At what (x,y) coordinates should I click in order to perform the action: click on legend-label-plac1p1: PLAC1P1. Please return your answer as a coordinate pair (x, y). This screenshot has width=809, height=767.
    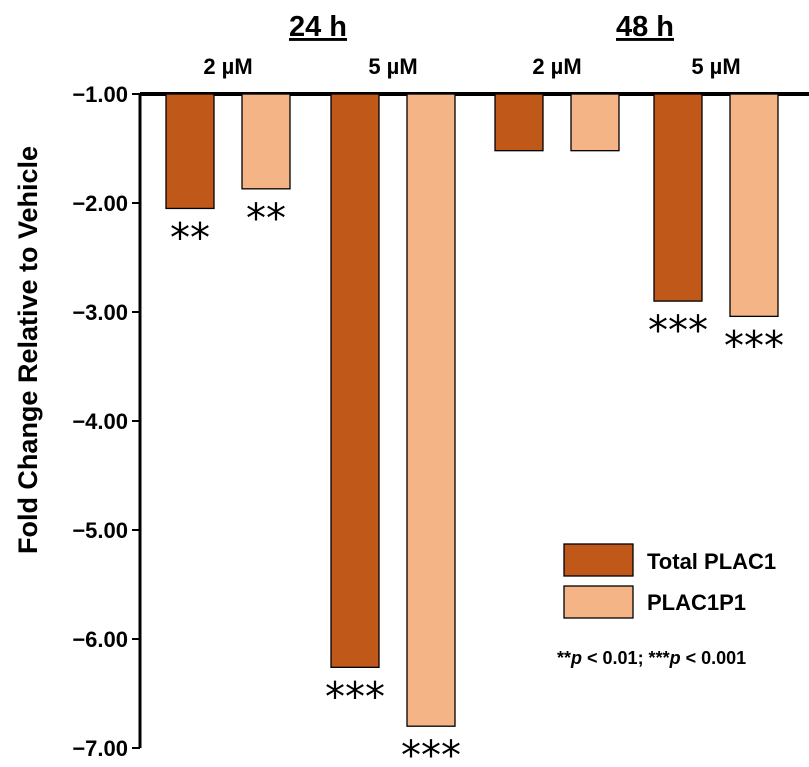
    Looking at the image, I should click on (696, 602).